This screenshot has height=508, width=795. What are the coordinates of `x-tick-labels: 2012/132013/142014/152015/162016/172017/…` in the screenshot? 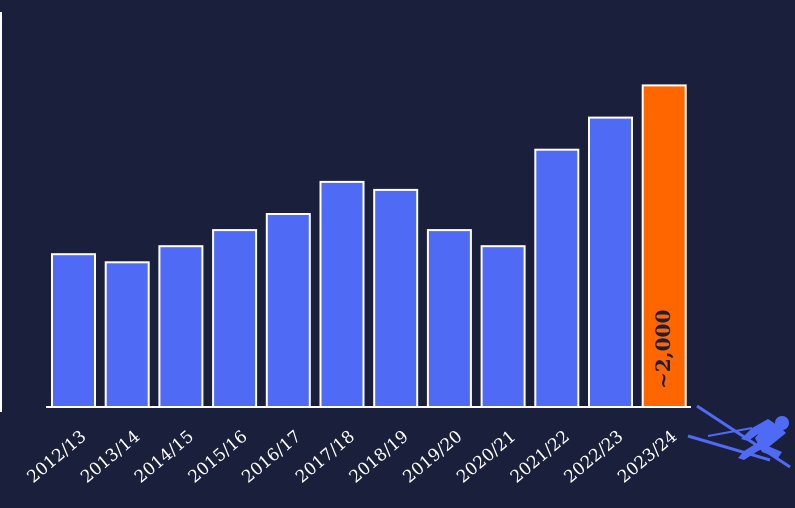 It's located at (352, 457).